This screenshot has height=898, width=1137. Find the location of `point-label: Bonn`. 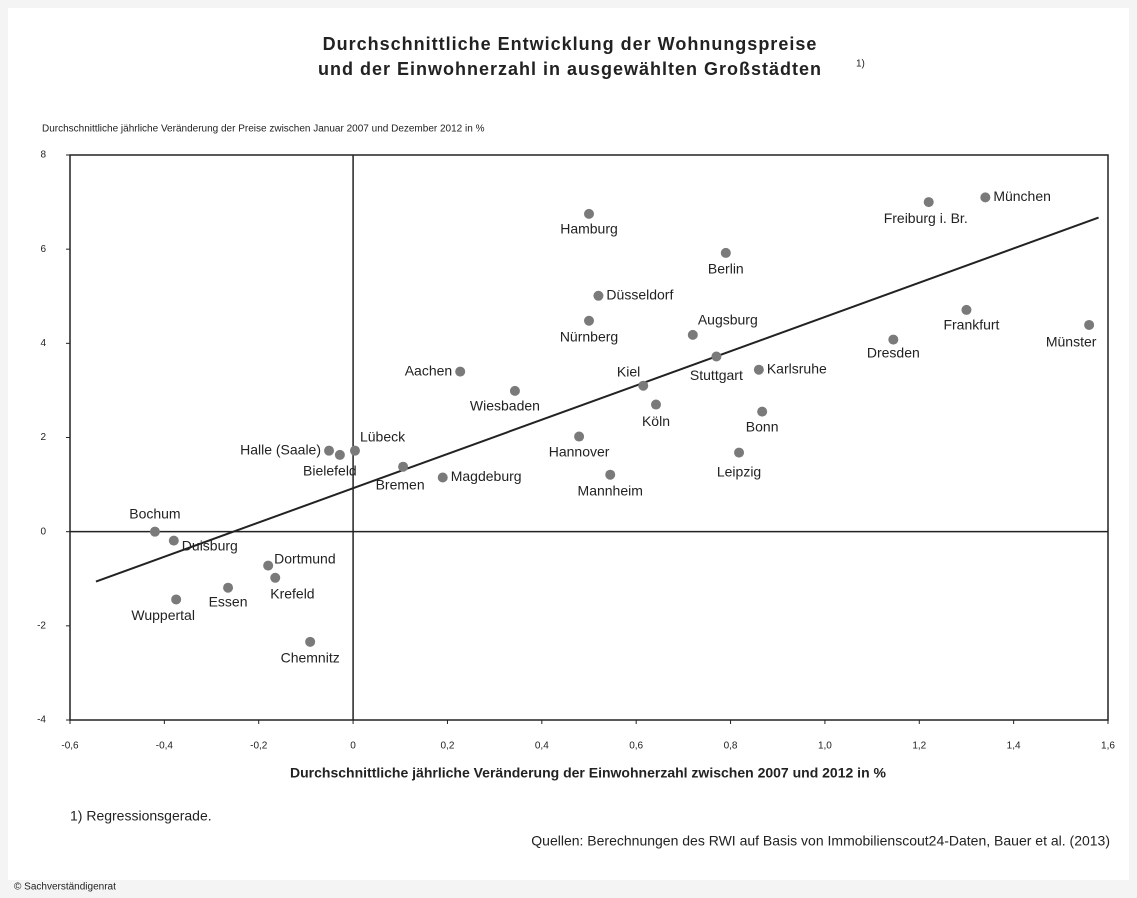

point-label: Bonn is located at coordinates (762, 426).